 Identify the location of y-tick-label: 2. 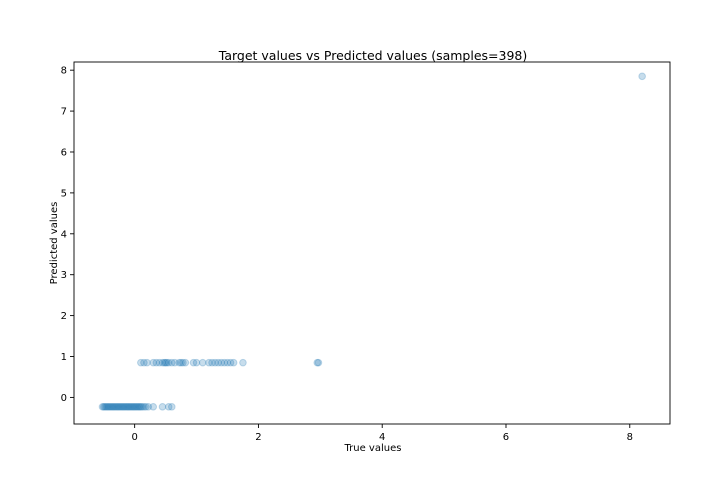
(64, 316).